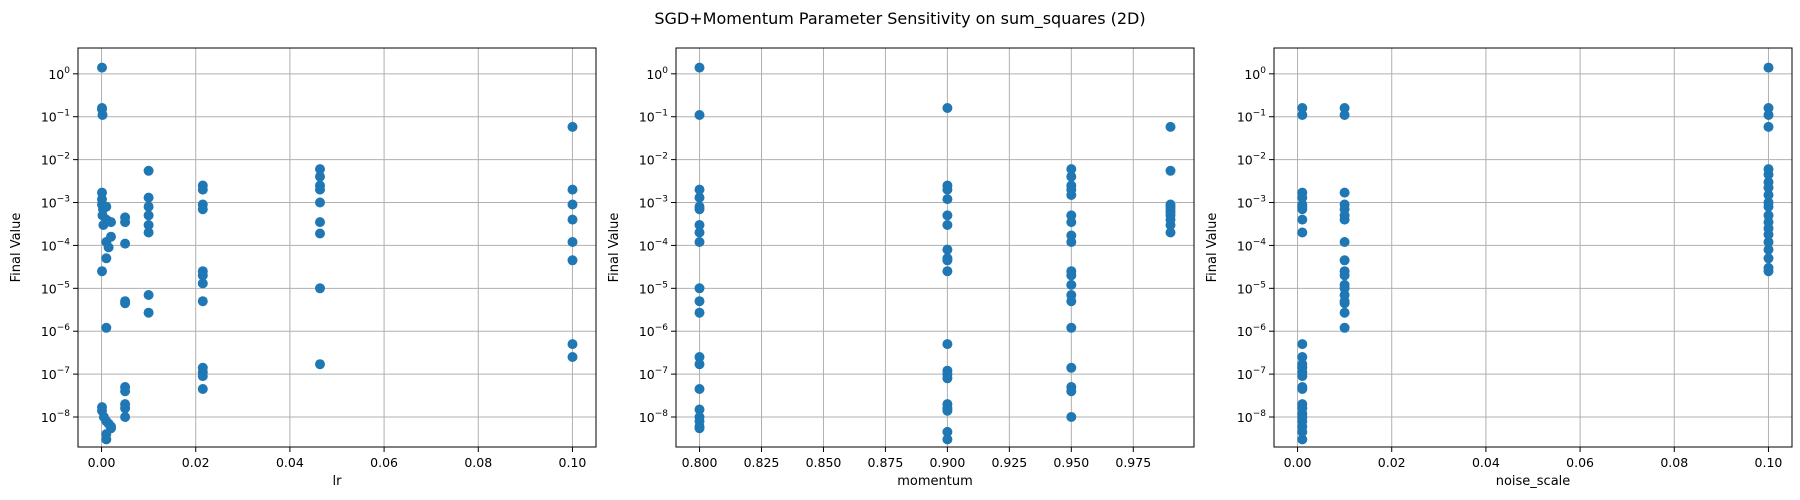 The image size is (1800, 500). What do you see at coordinates (700, 462) in the screenshot?
I see `x-tick-label: 0.800` at bounding box center [700, 462].